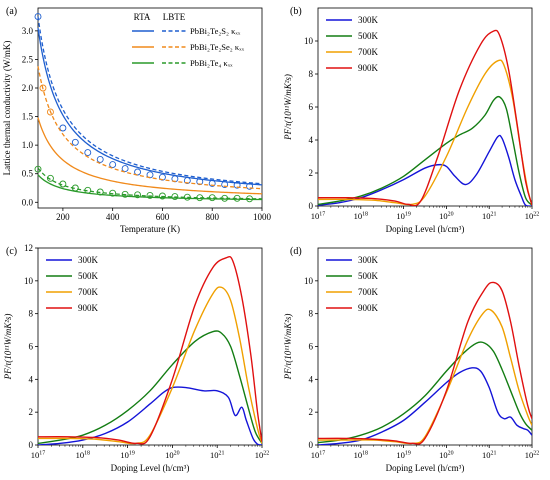 The width and height of the screenshot is (550, 480). I want to click on series-d-900K-line, so click(425, 363).